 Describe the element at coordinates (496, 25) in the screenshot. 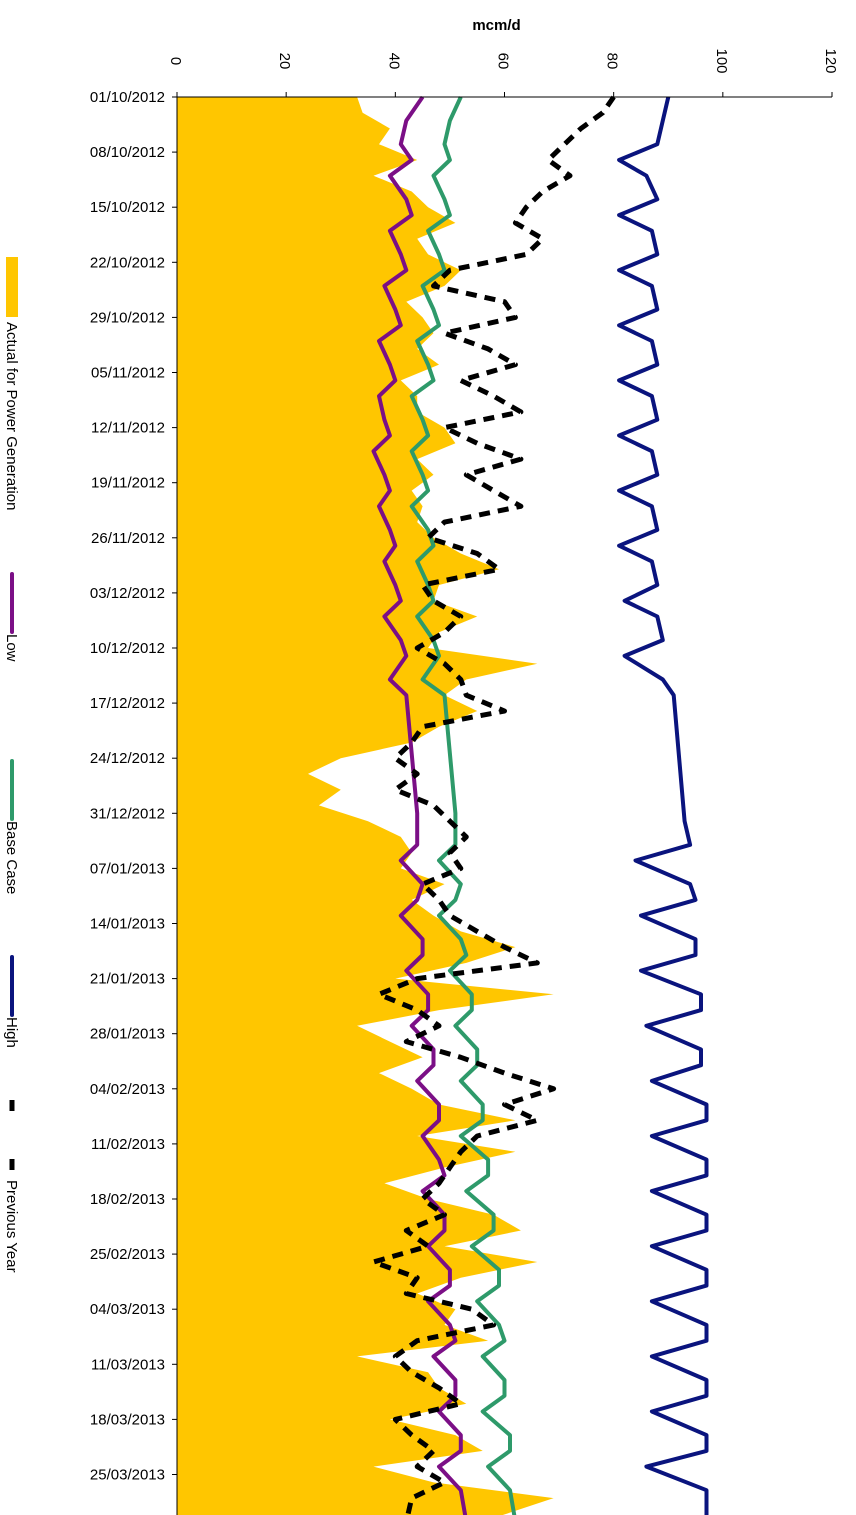

I see `value-axis-title: mcm/d` at that location.